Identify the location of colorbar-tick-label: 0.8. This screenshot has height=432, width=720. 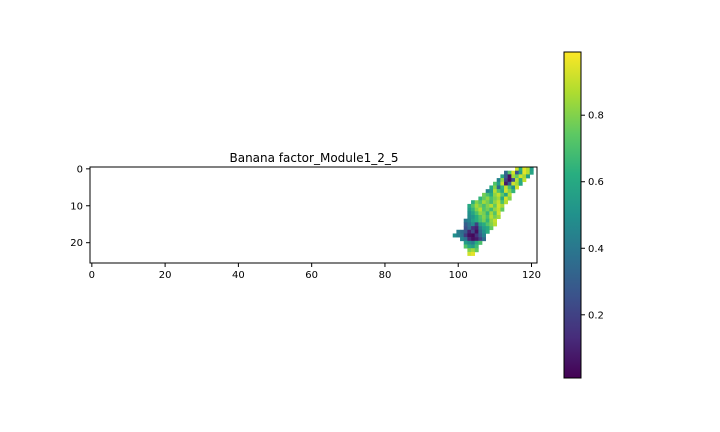
(596, 116).